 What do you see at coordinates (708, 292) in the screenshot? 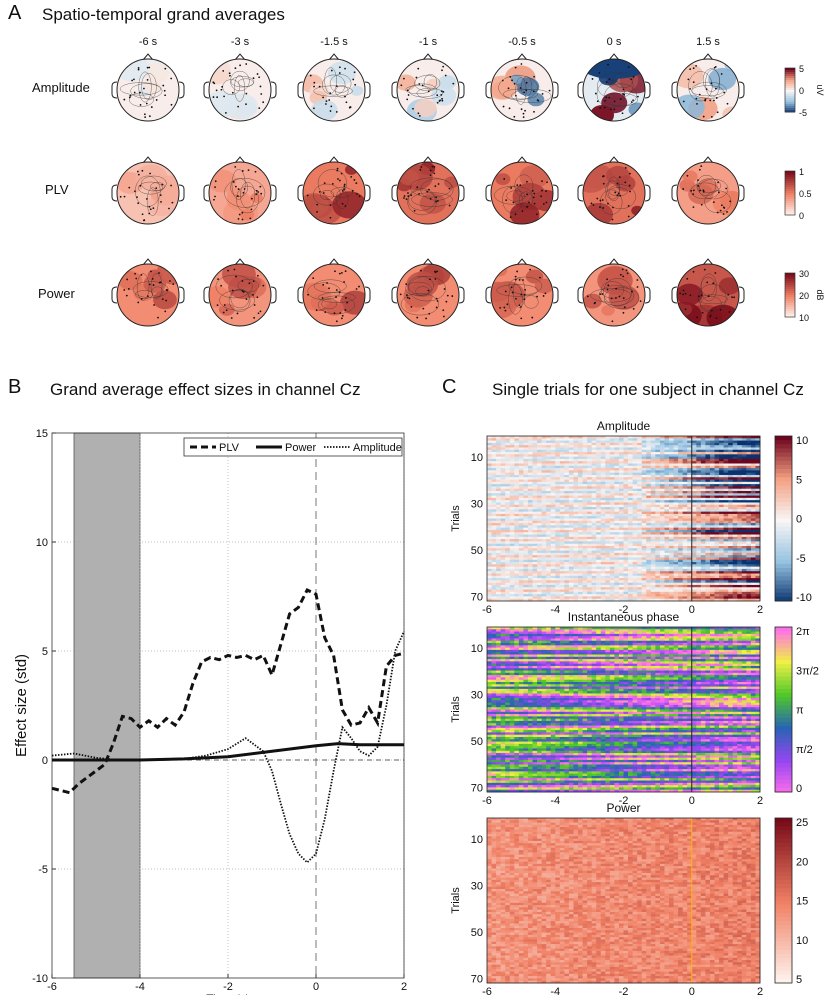
I see `topomap-head` at bounding box center [708, 292].